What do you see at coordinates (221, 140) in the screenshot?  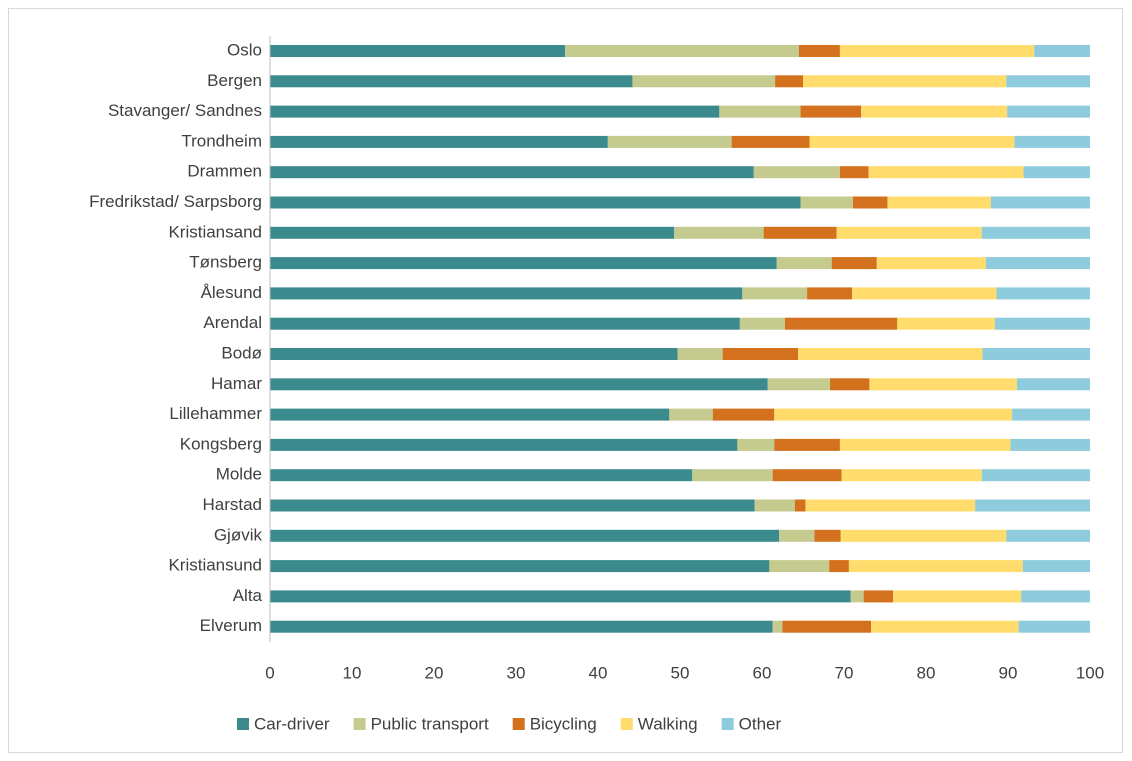 I see `y-tick-label: Trondheim` at bounding box center [221, 140].